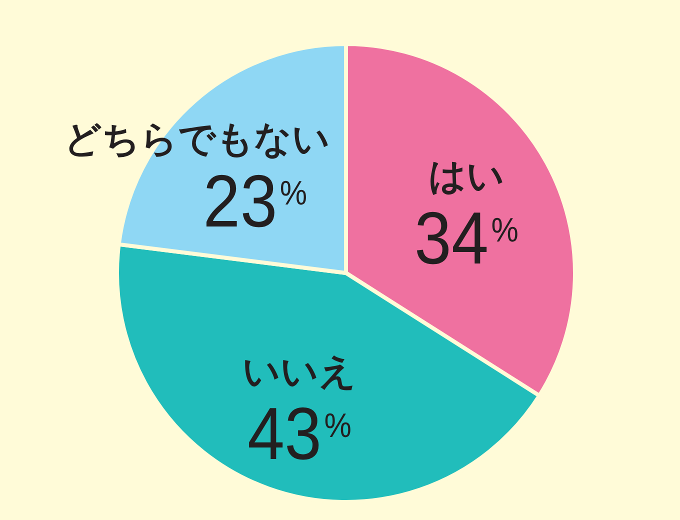  What do you see at coordinates (466, 238) in the screenshot?
I see `data-label: 34%` at bounding box center [466, 238].